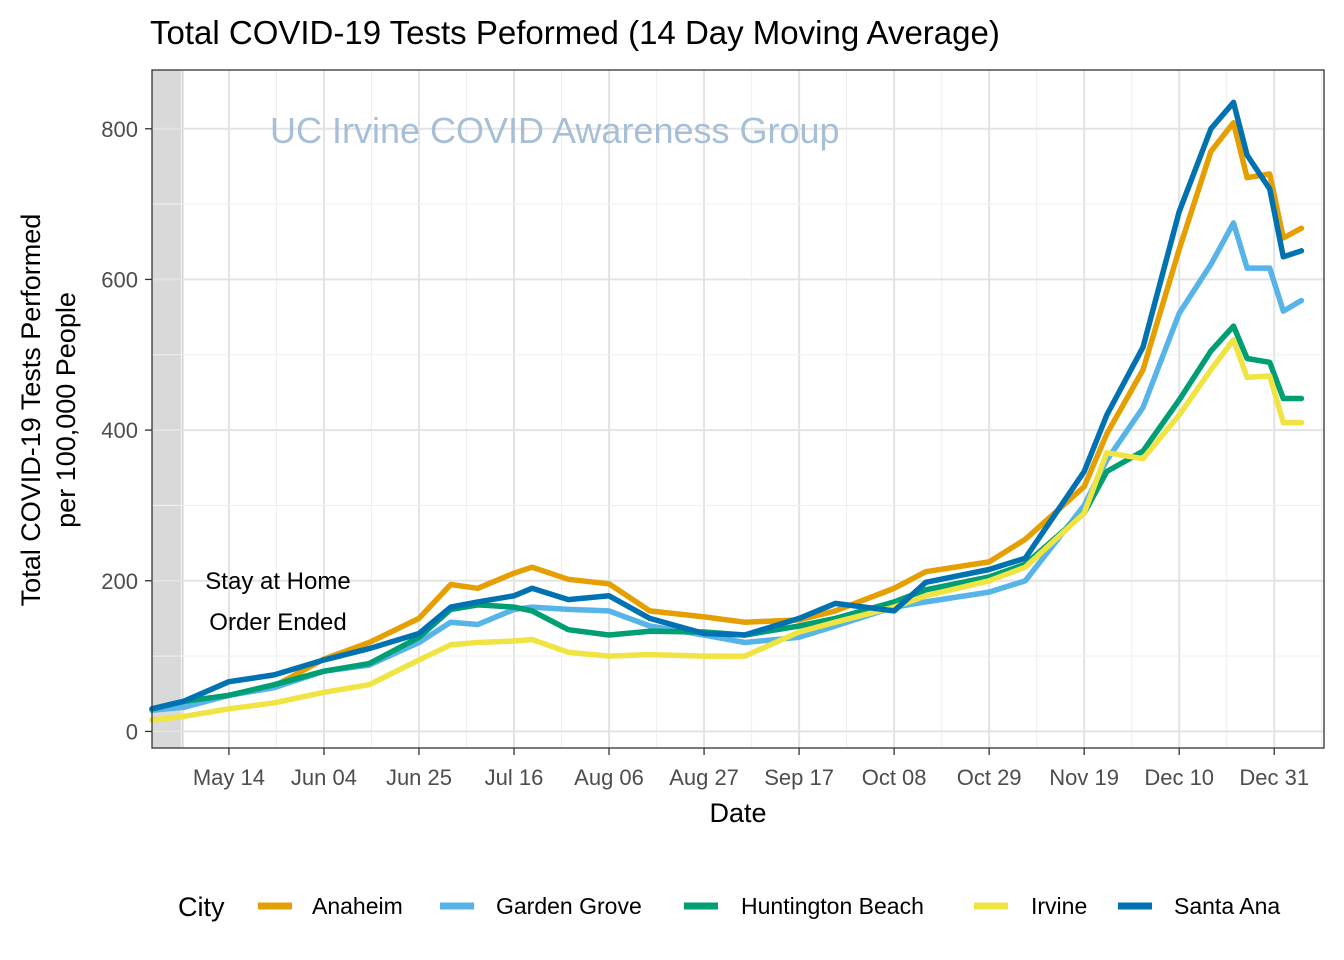  I want to click on x-tick-label: Jun 25, so click(419, 777).